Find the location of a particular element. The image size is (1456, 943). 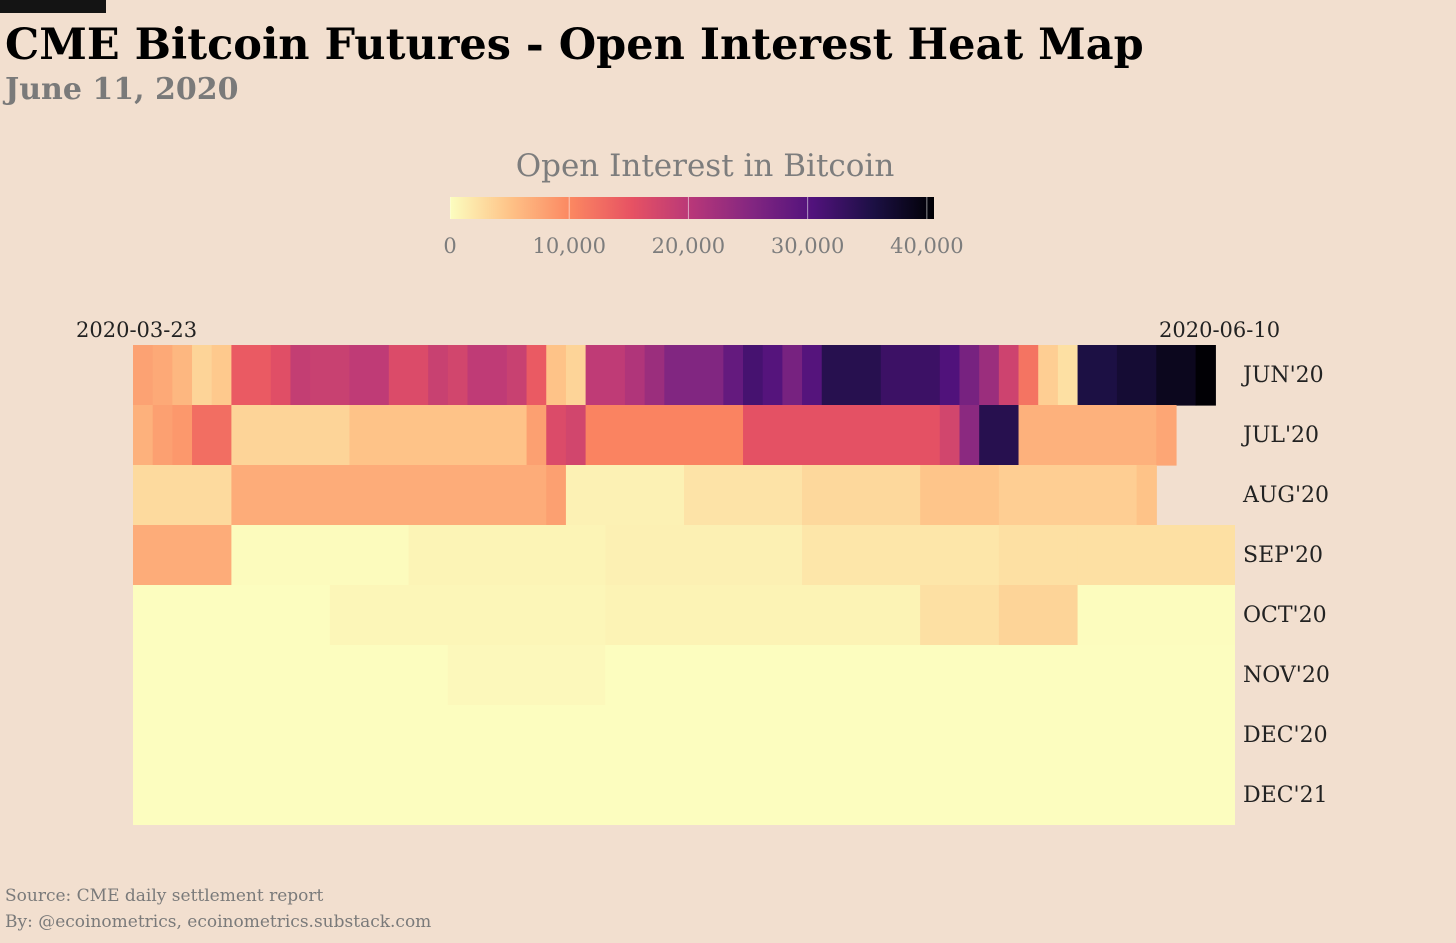

row-label: NOV'20 is located at coordinates (1286, 675).